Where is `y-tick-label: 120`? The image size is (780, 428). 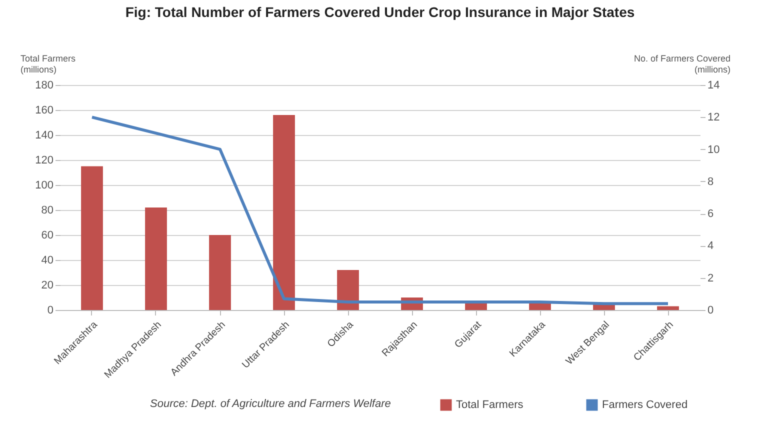
y-tick-label: 120 is located at coordinates (44, 160).